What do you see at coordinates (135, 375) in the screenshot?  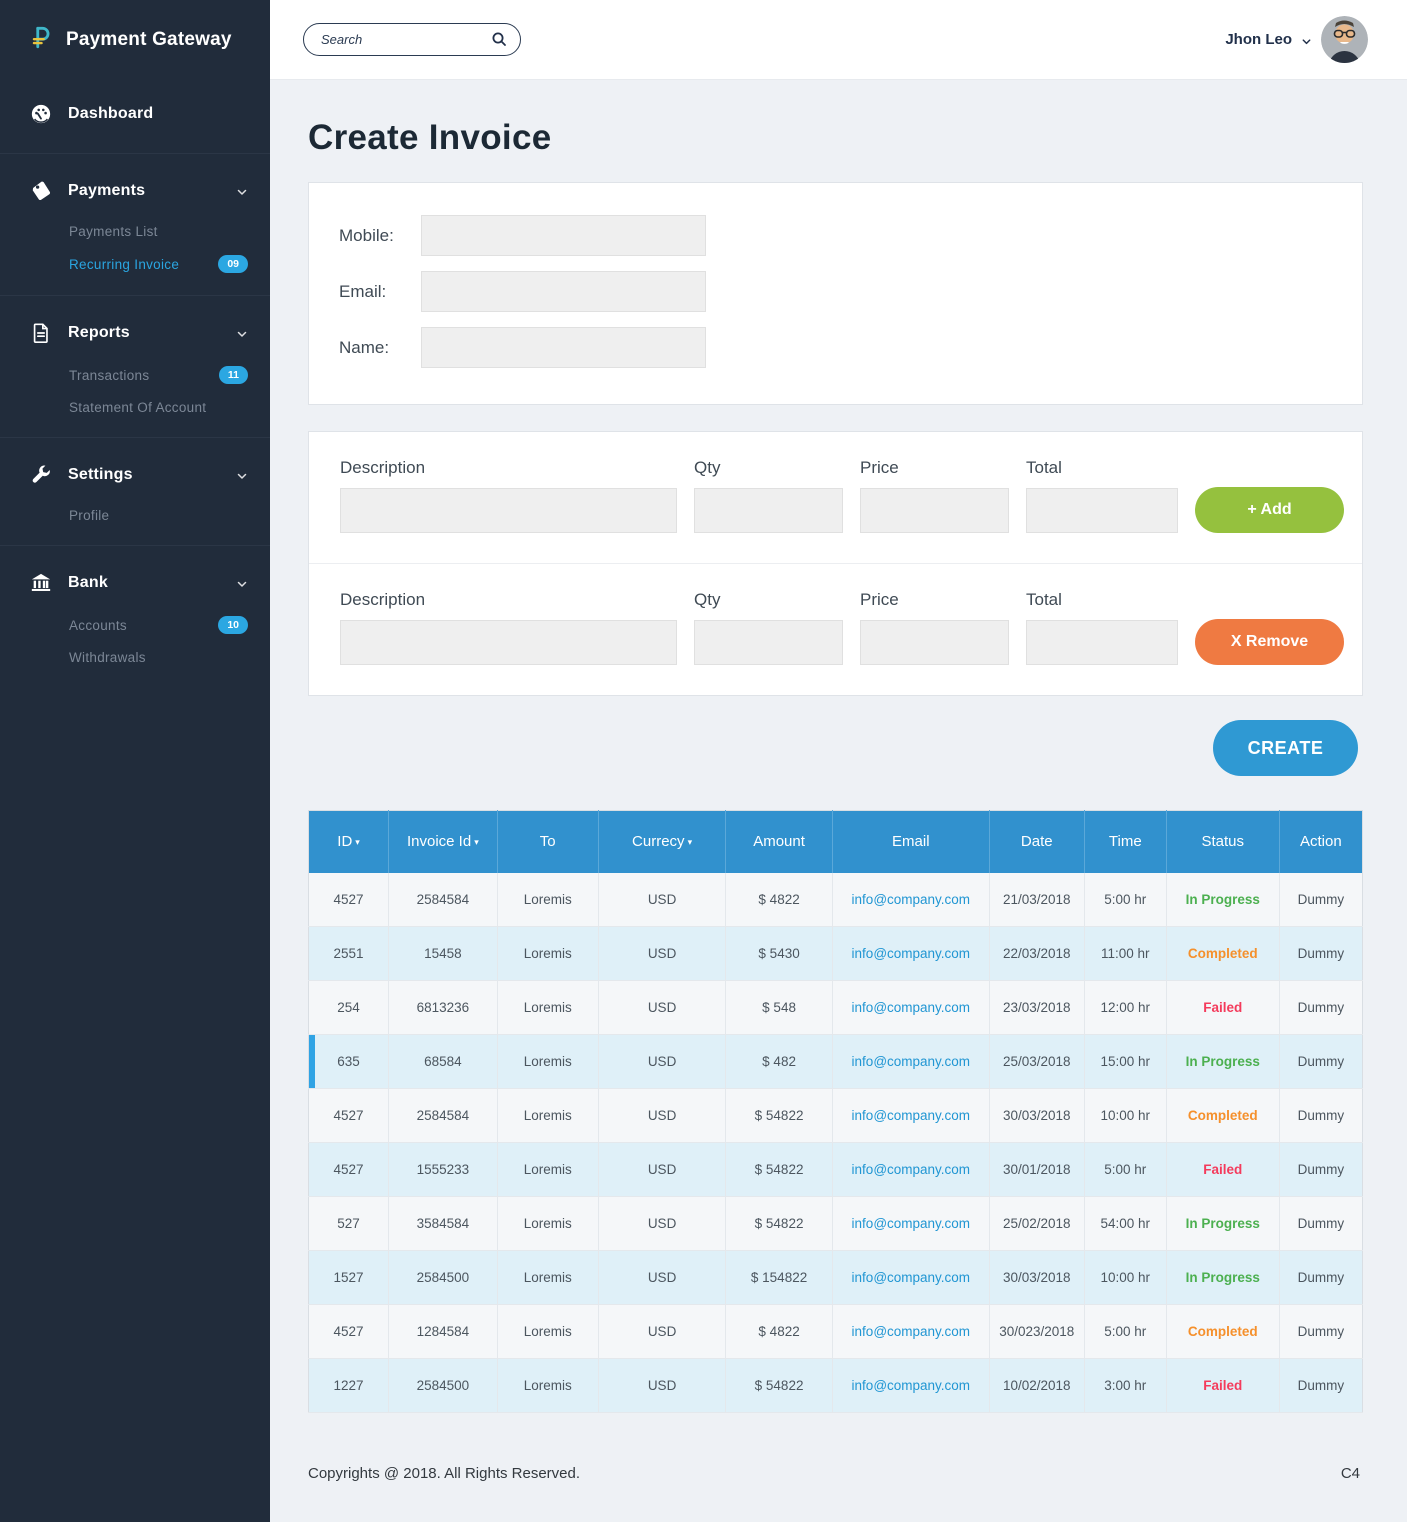 I see `sidebar-subitem-transactions: Transactions 11` at bounding box center [135, 375].